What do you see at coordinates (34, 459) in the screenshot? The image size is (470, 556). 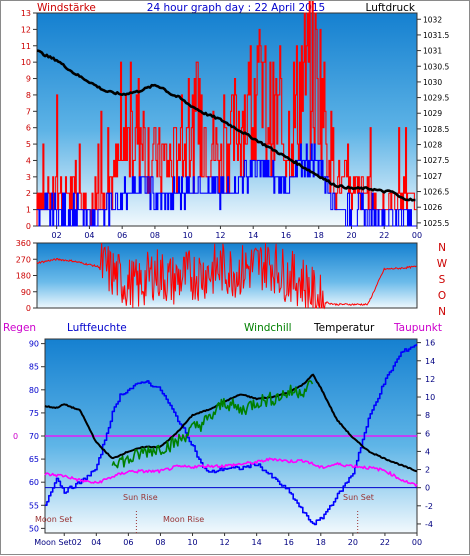 I see `humidity-tick-label: 65` at bounding box center [34, 459].